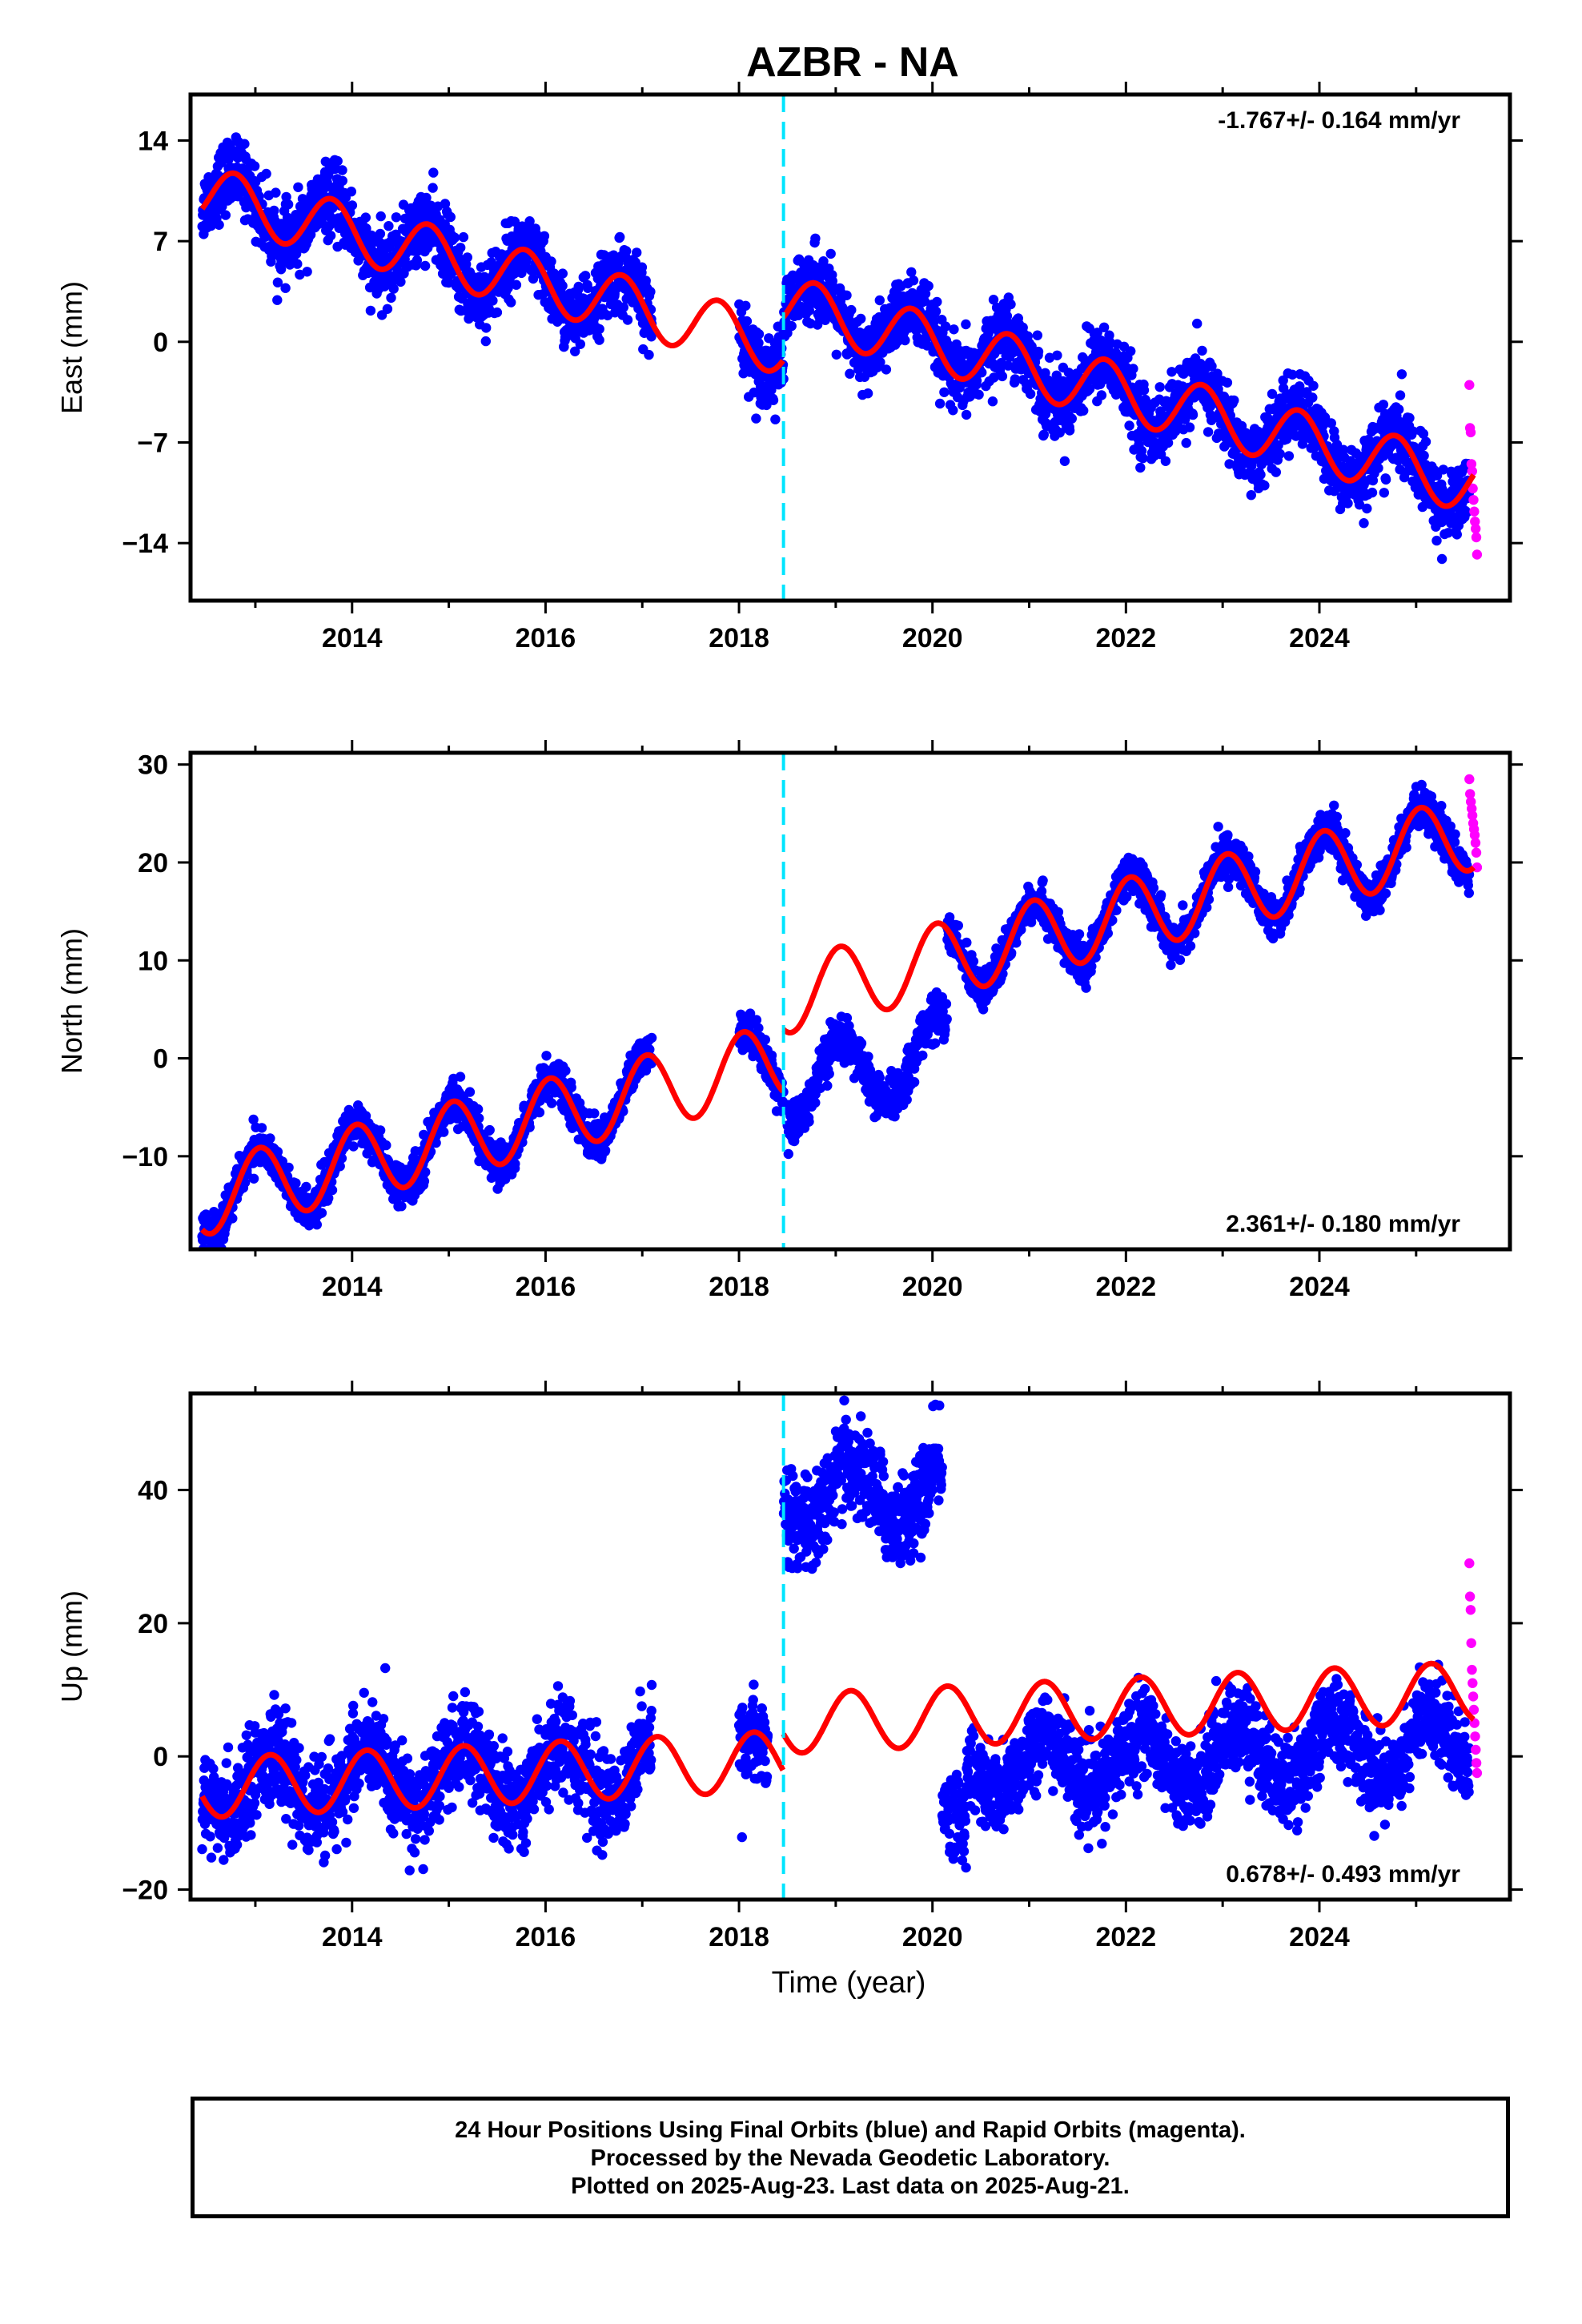 This screenshot has width=1582, height=2324. I want to click on x-tick-label: 2016, so click(546, 638).